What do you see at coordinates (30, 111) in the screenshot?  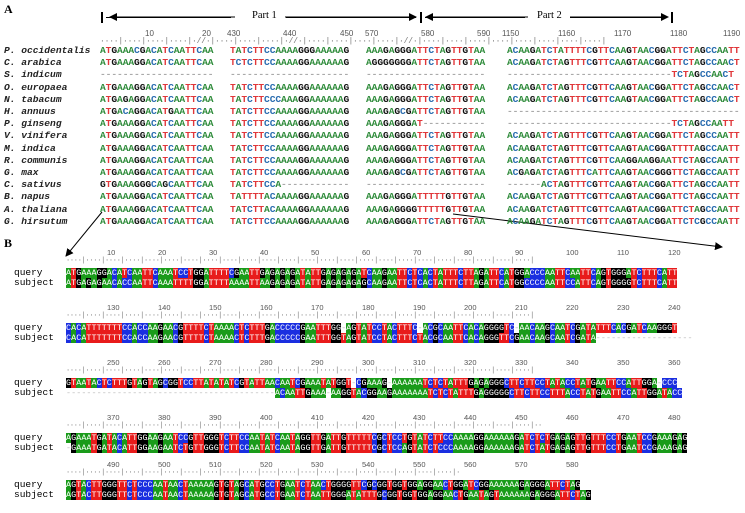 I see `species-name: H. annuus` at bounding box center [30, 111].